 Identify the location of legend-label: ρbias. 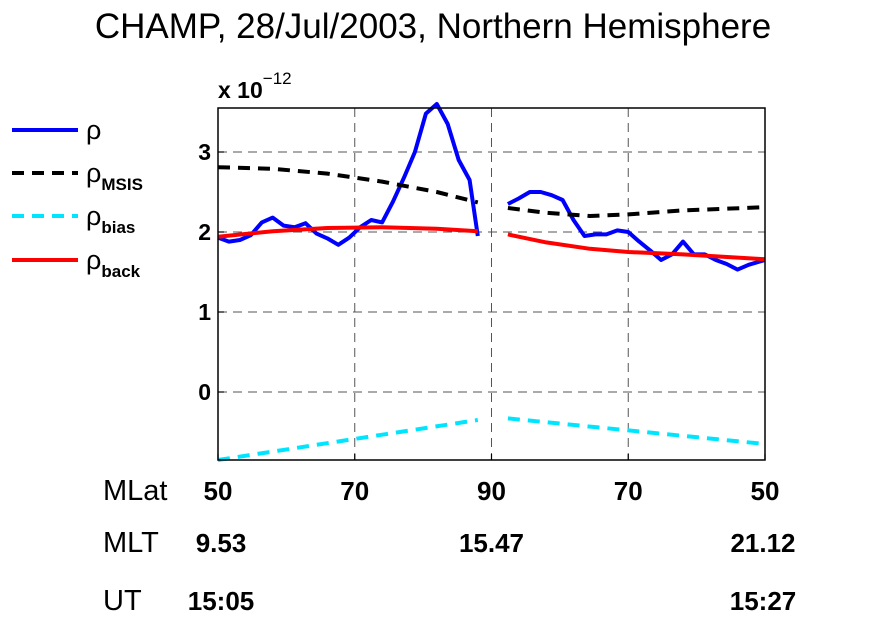
(110, 219).